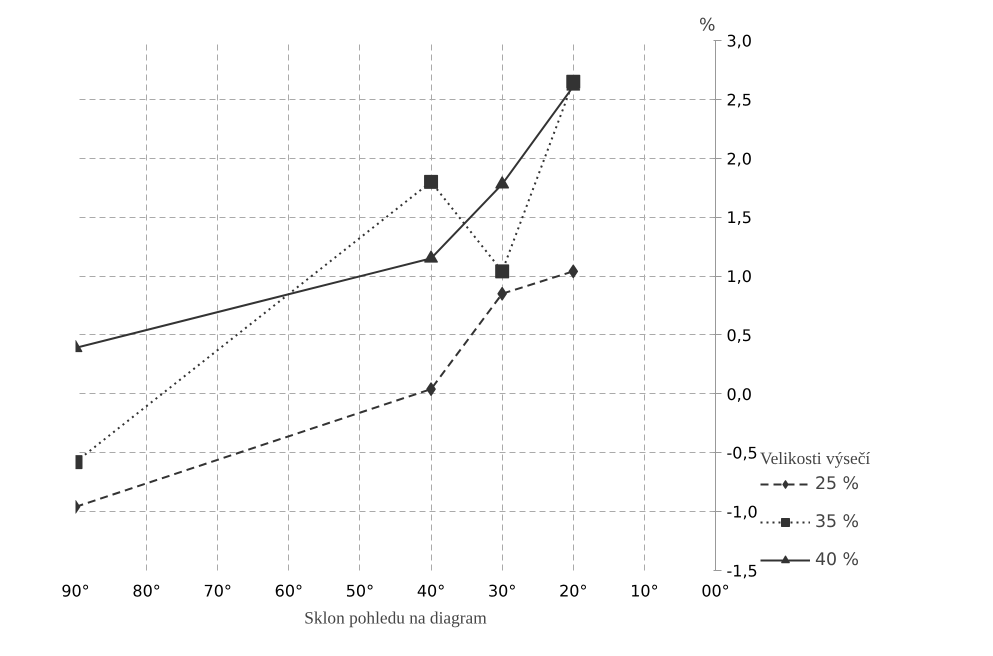  What do you see at coordinates (739, 335) in the screenshot?
I see `y-tick-label: 0,5` at bounding box center [739, 335].